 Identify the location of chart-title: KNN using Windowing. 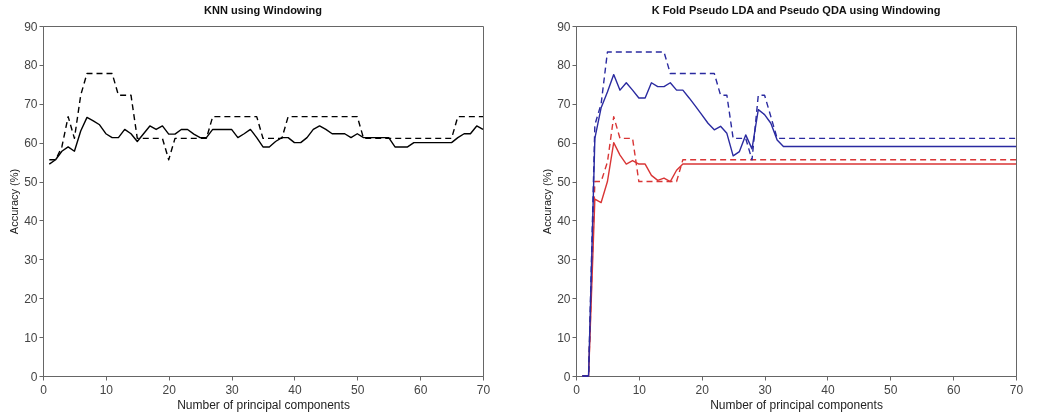
(263, 10).